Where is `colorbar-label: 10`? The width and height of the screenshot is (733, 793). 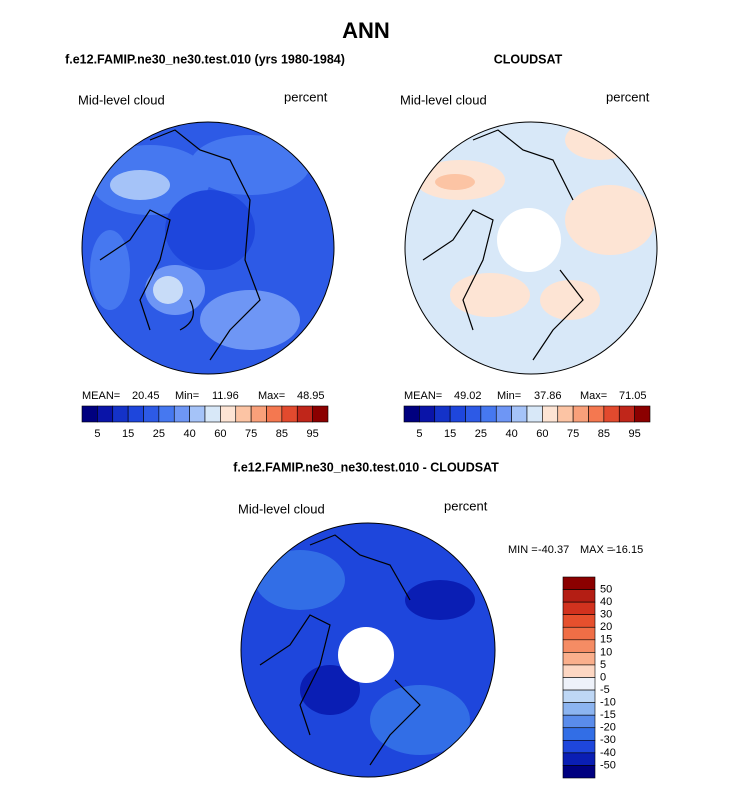 colorbar-label: 10 is located at coordinates (606, 652).